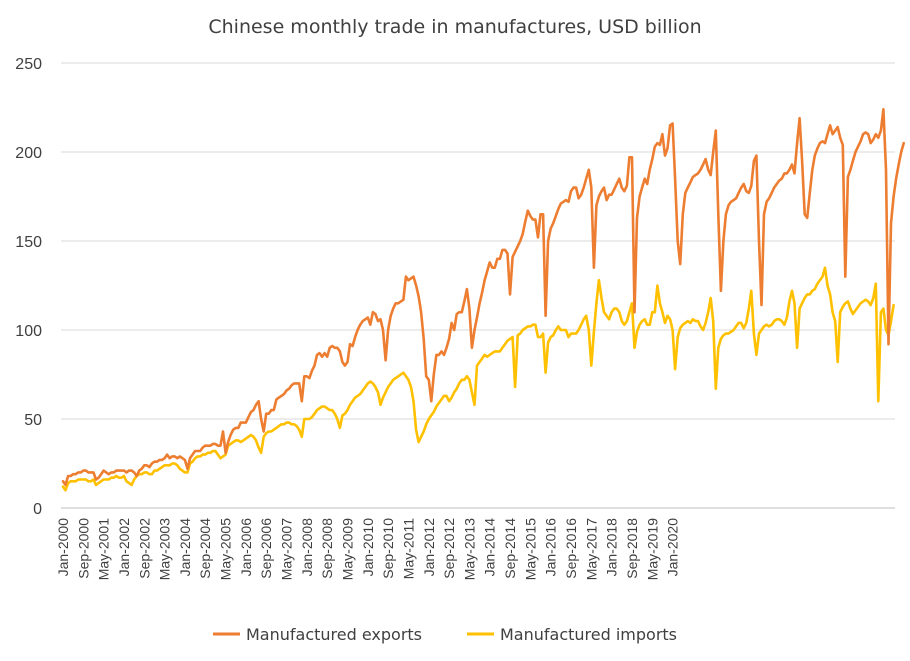 The image size is (910, 661). Describe the element at coordinates (63, 547) in the screenshot. I see `x-tick-label: Jan-2000` at that location.